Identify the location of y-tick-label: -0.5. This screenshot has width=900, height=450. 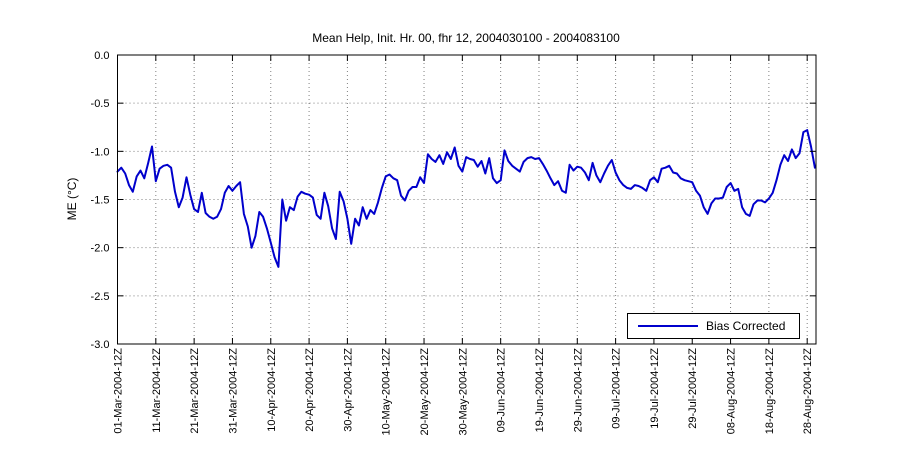
(100, 104).